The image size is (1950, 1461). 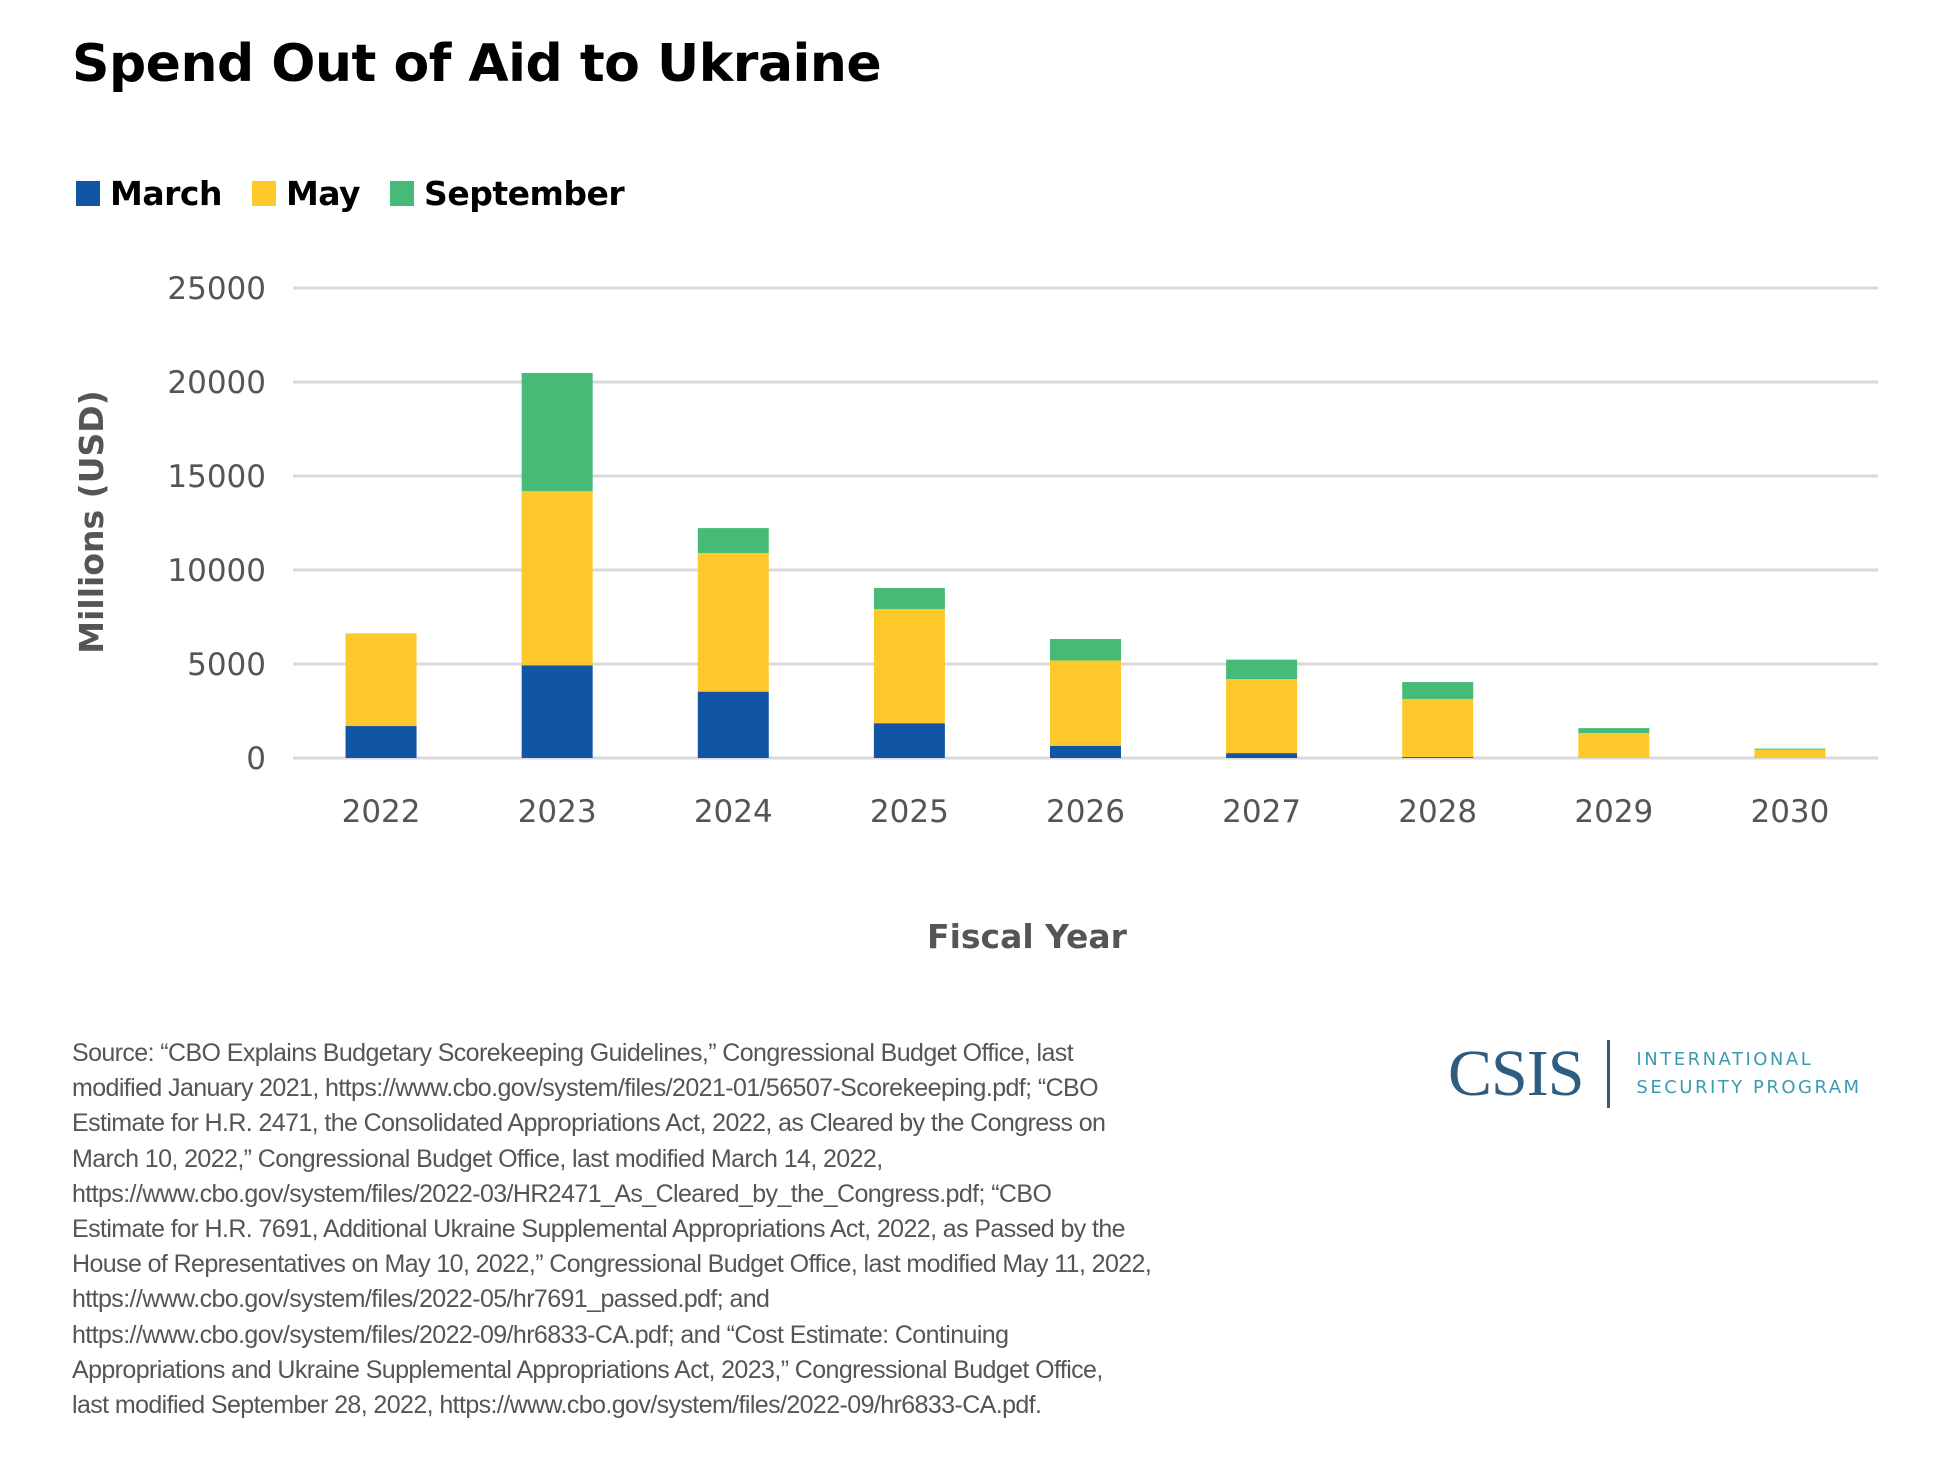 What do you see at coordinates (166, 193) in the screenshot?
I see `legend-label-march: March` at bounding box center [166, 193].